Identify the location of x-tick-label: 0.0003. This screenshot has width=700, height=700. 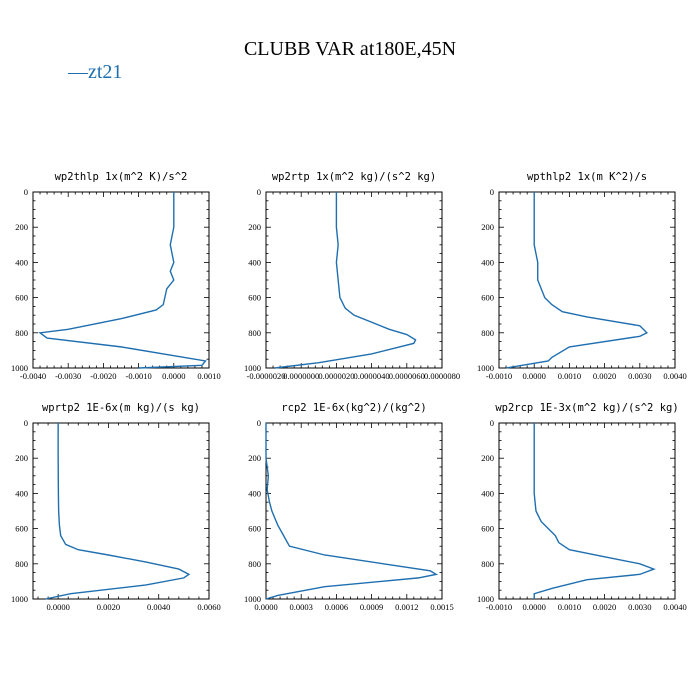
(301, 607).